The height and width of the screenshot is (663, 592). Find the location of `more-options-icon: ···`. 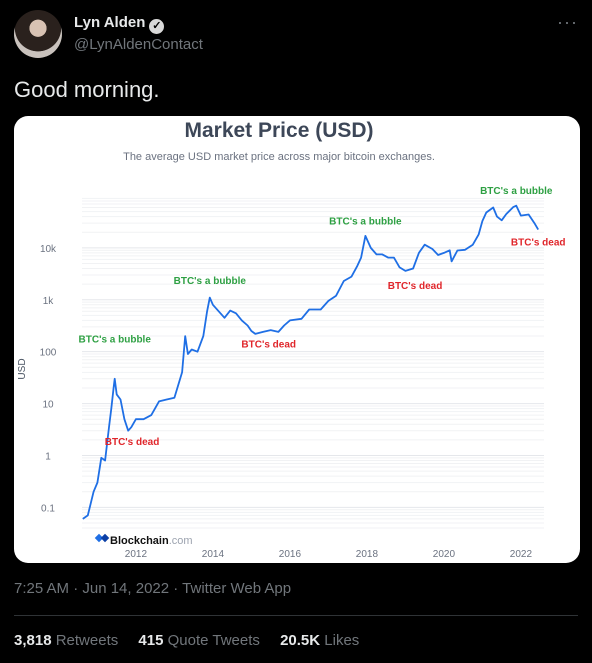

more-options-icon: ··· is located at coordinates (567, 22).